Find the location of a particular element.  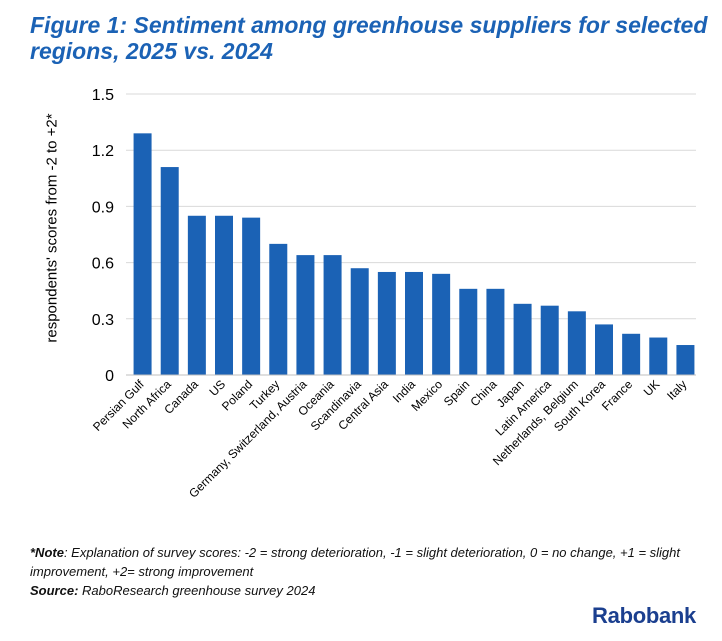

x-tick-label: France is located at coordinates (617, 395).